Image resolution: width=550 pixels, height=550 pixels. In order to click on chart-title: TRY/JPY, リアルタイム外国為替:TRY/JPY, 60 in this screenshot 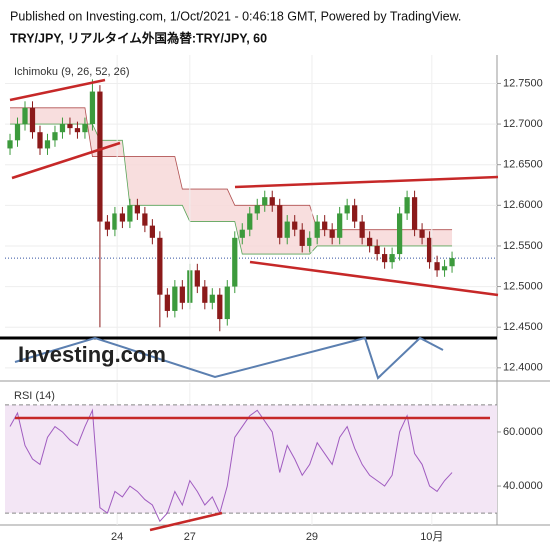, I will do `click(138, 37)`.